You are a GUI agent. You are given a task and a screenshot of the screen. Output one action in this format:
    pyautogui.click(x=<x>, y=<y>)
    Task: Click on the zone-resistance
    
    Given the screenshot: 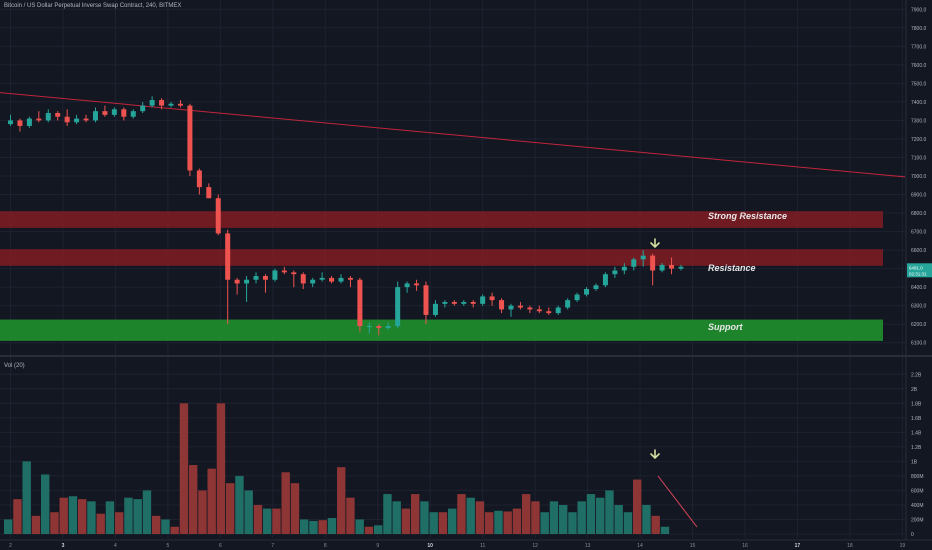 What is the action you would take?
    pyautogui.click(x=441, y=257)
    